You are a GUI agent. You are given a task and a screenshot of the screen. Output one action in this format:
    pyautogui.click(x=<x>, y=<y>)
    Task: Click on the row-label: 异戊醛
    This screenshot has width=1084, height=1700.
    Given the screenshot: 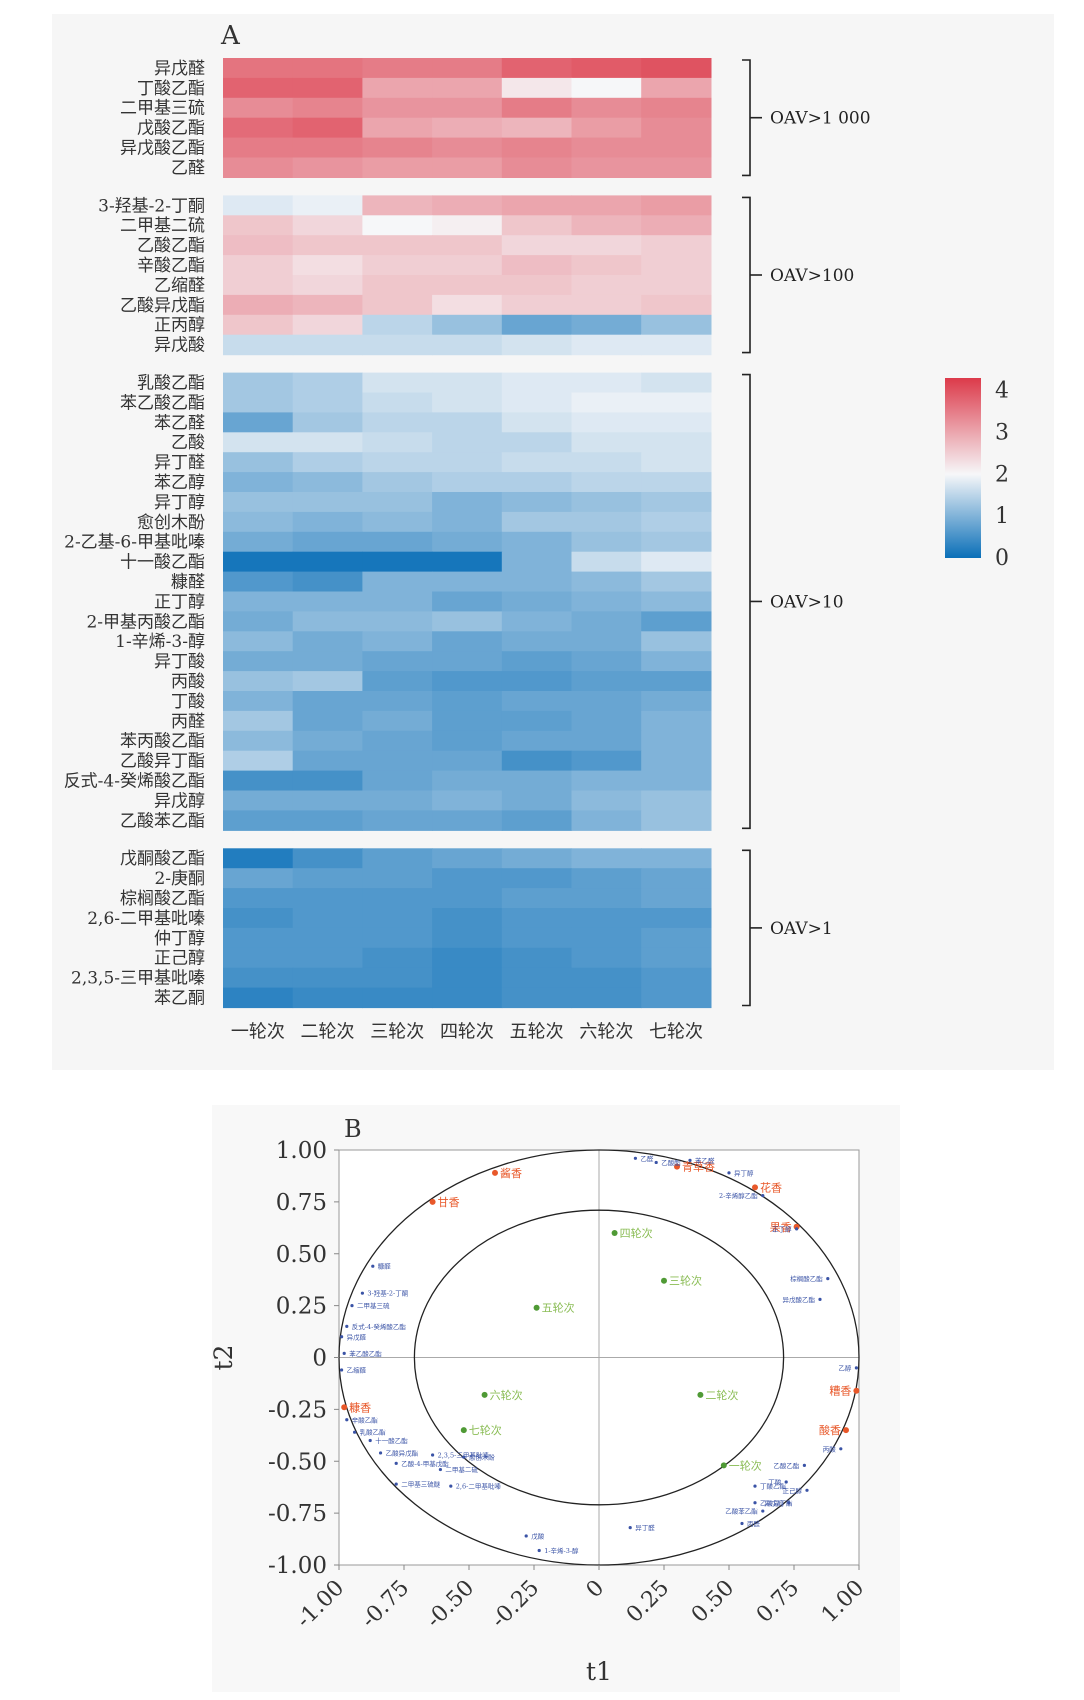 What is the action you would take?
    pyautogui.click(x=179, y=69)
    